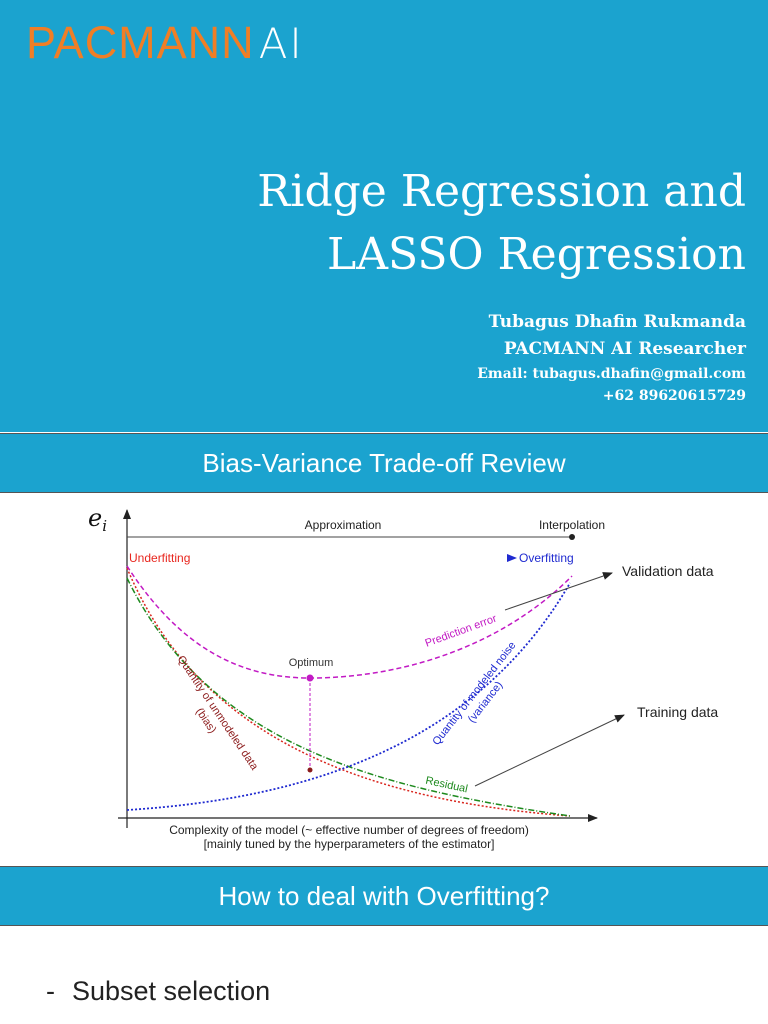 The width and height of the screenshot is (768, 1024). I want to click on bias-curve, so click(348, 692).